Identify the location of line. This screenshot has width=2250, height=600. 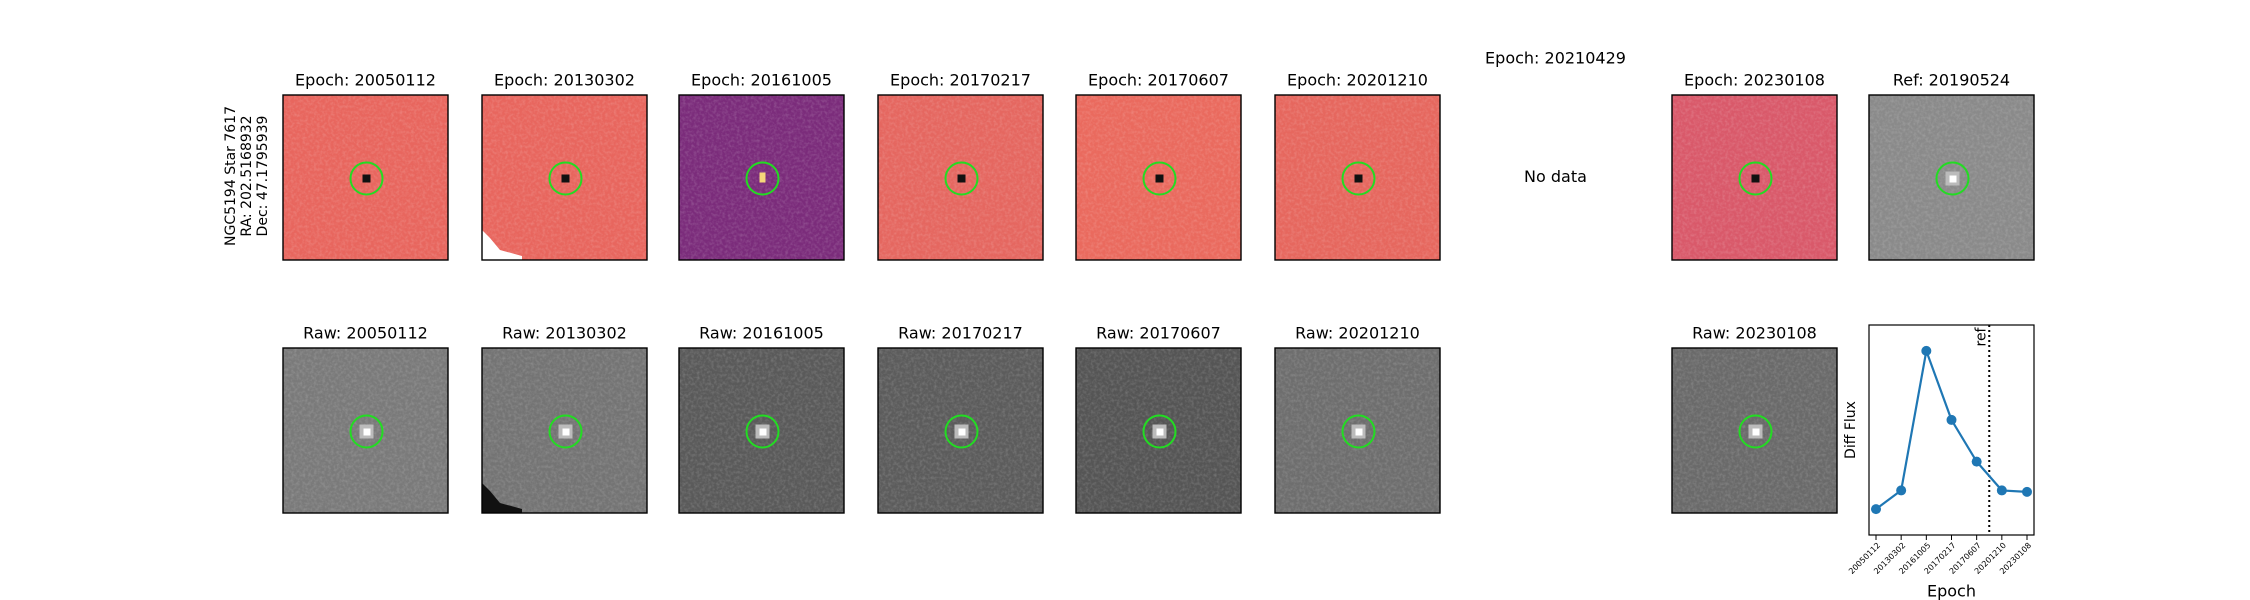
(1951, 428).